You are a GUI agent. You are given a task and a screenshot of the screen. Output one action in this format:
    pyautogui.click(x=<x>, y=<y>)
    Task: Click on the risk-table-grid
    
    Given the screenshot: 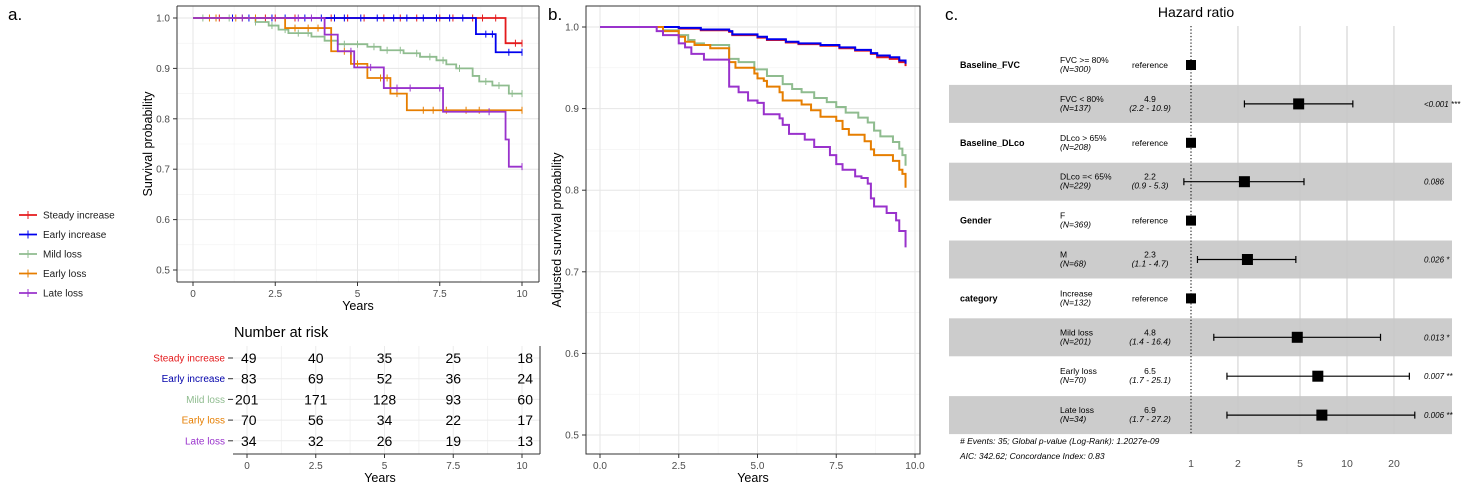 What is the action you would take?
    pyautogui.click(x=386, y=400)
    